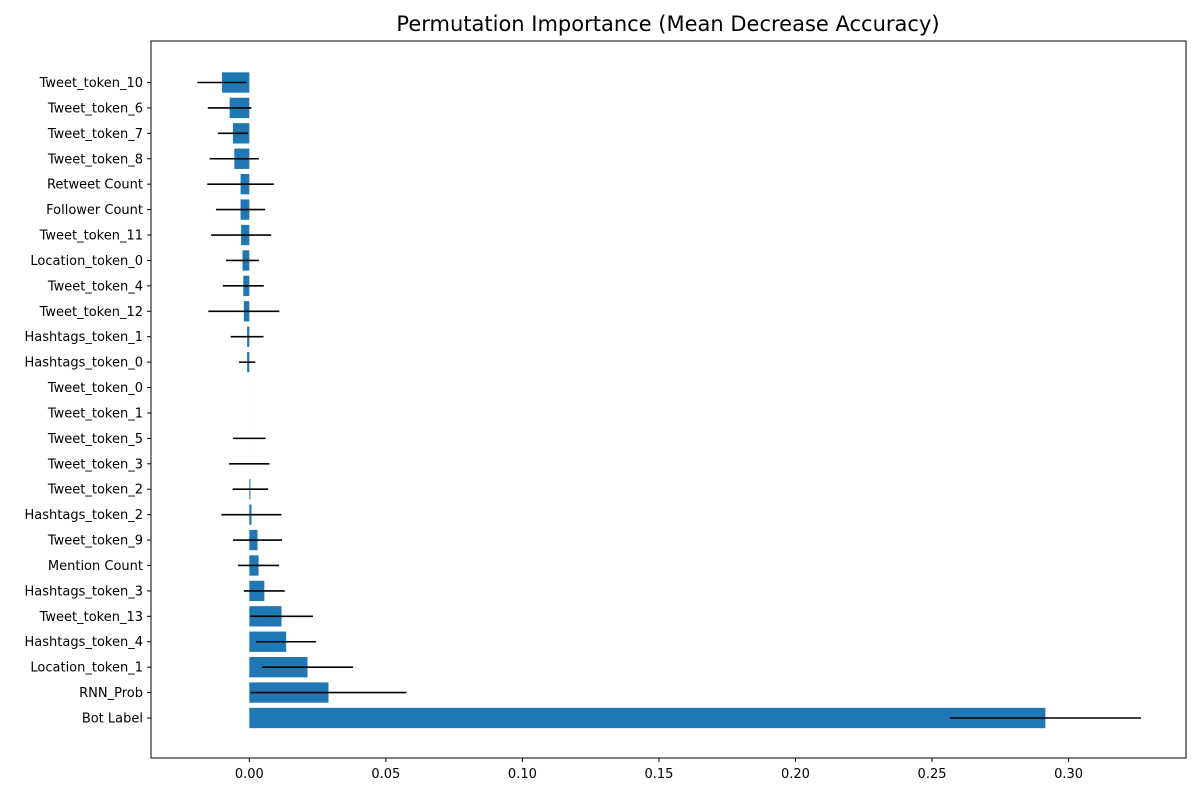  Describe the element at coordinates (95, 541) in the screenshot. I see `y-tick-label: Tweet_token_9` at that location.